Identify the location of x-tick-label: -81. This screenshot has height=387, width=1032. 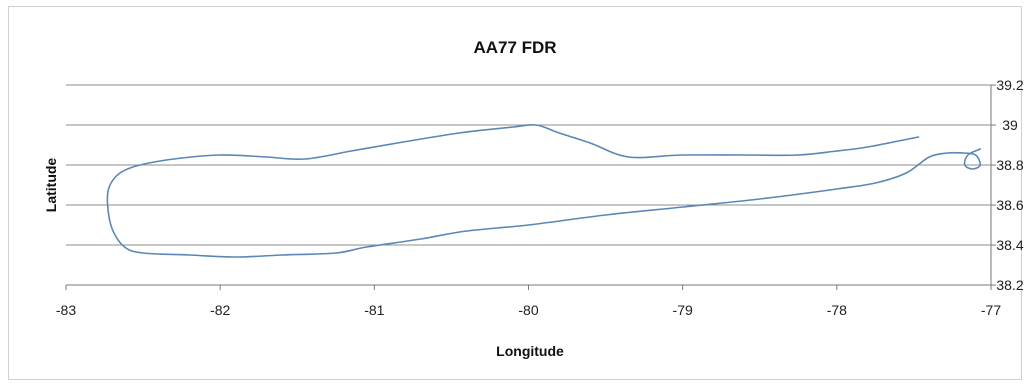
(374, 310).